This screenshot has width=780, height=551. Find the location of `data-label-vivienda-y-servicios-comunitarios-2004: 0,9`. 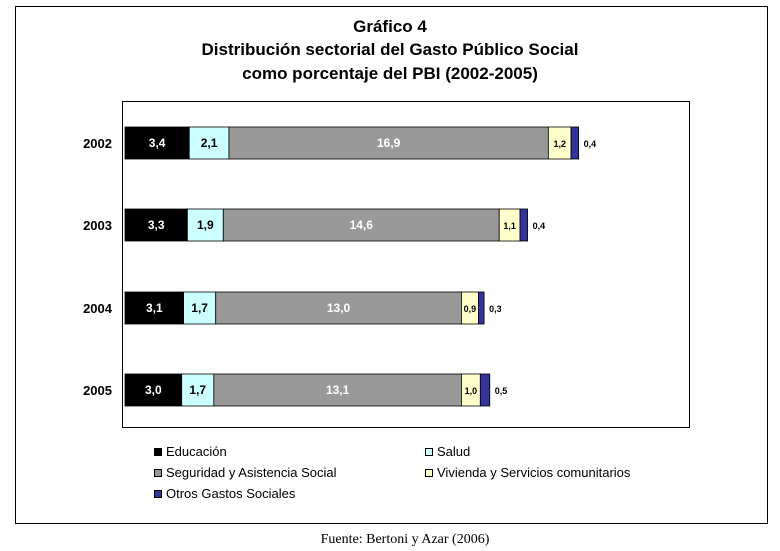

data-label-vivienda-y-servicios-comunitarios-2004: 0,9 is located at coordinates (470, 309).